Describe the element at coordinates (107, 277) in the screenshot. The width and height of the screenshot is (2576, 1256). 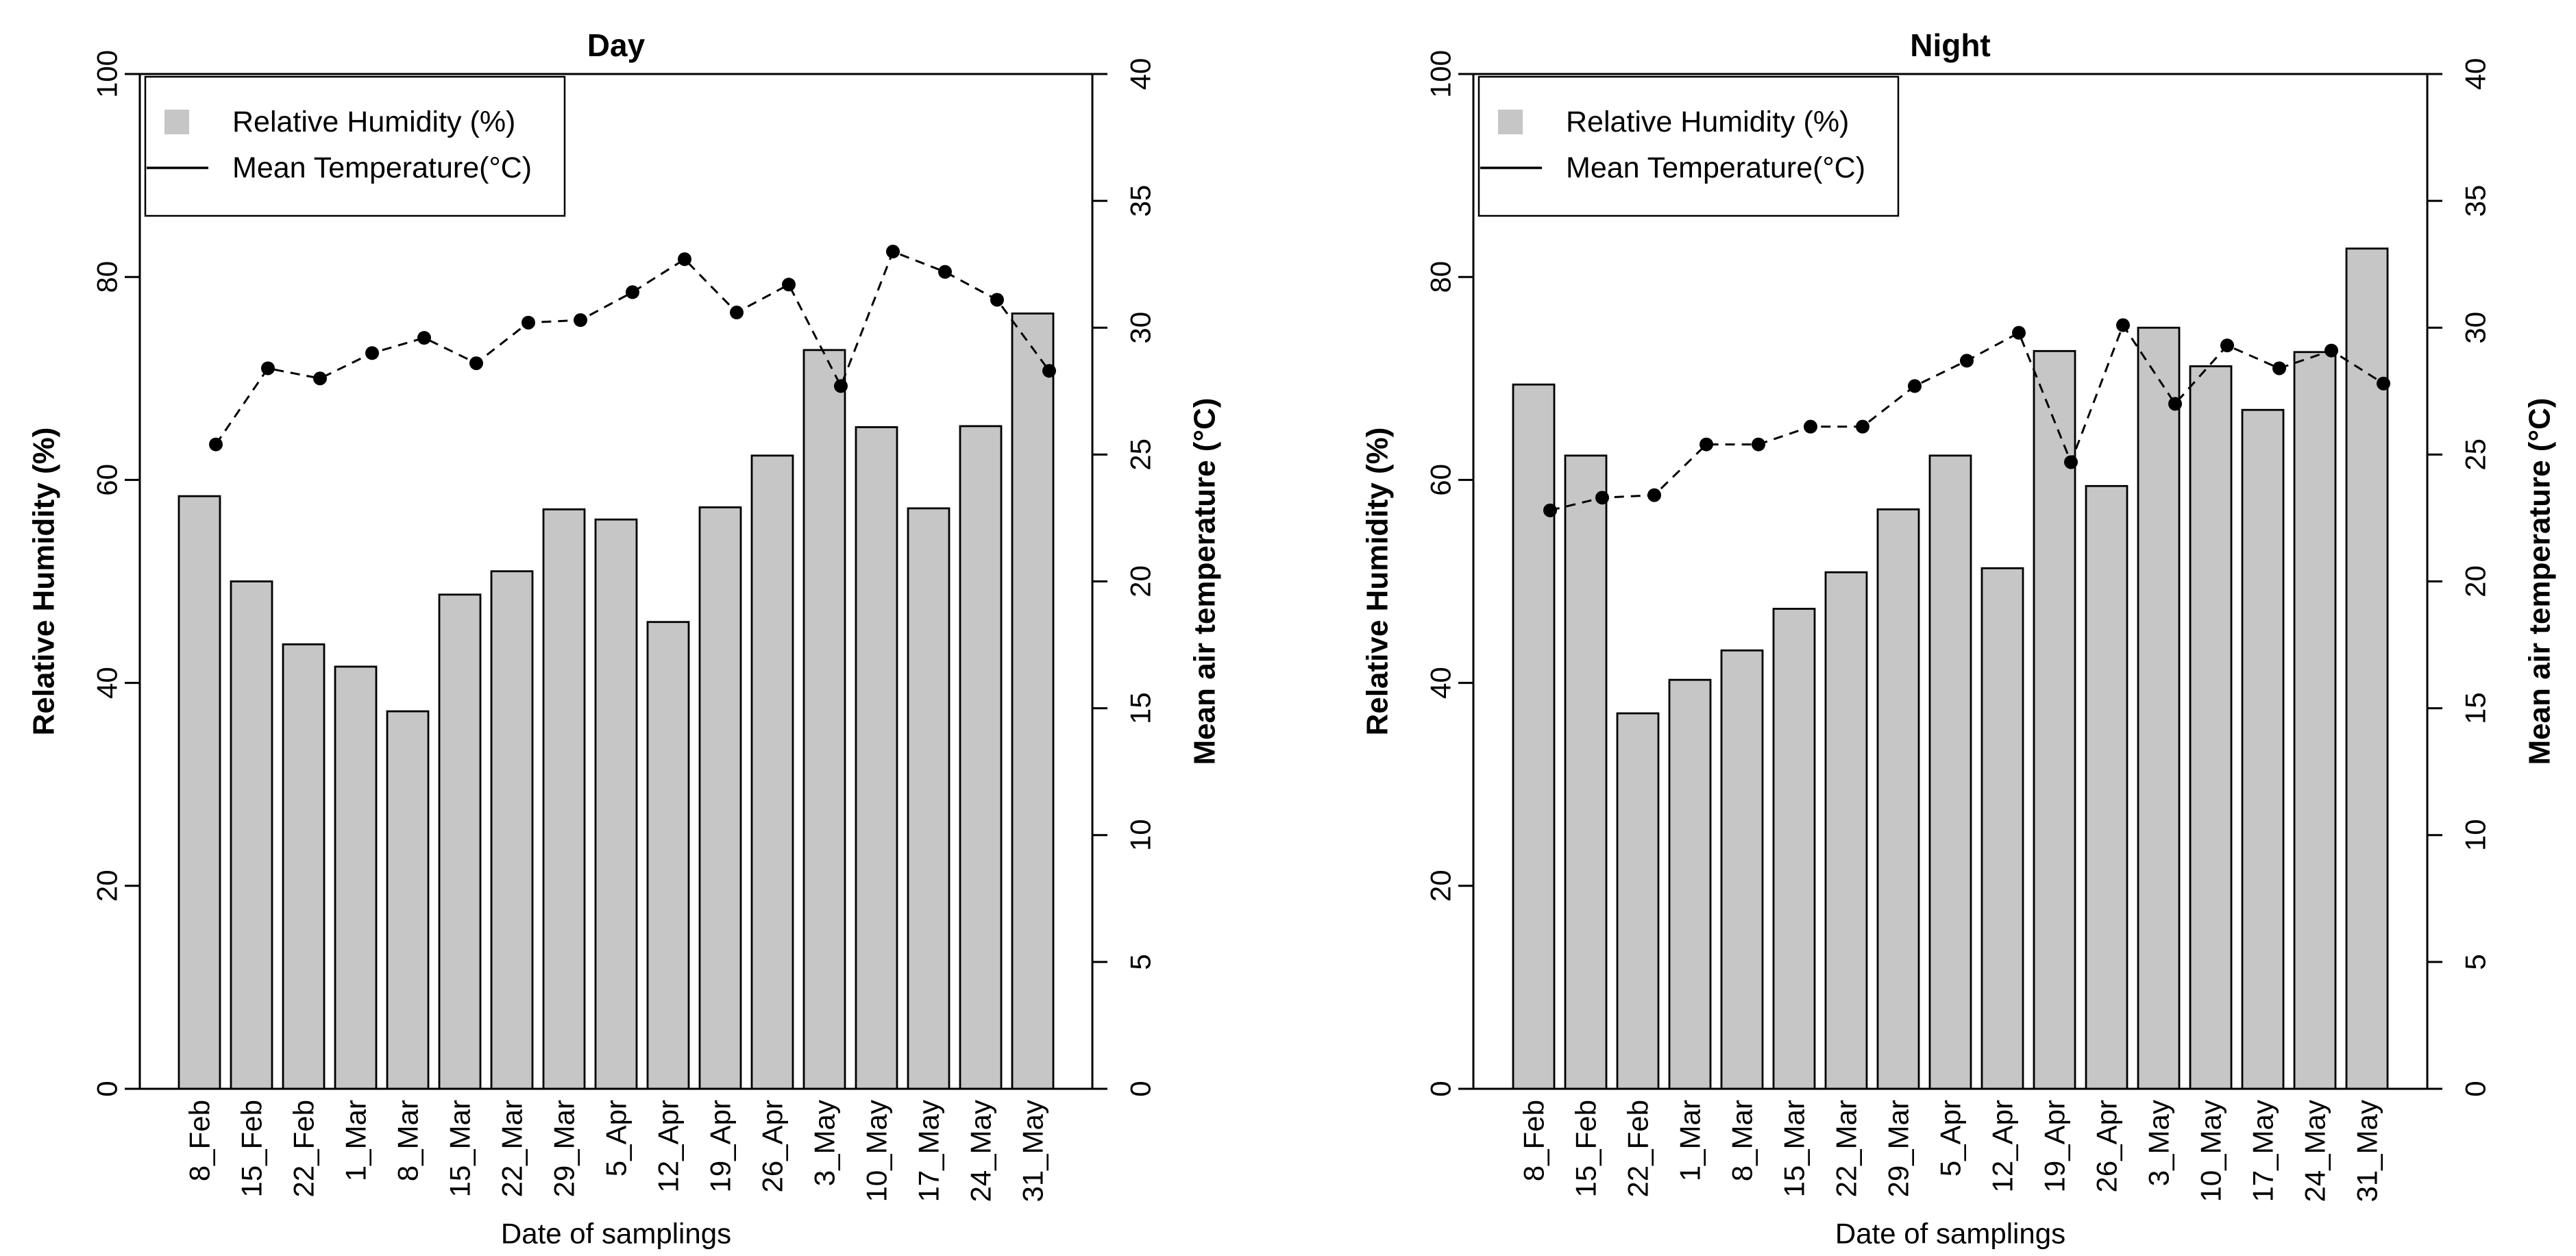
I see `left-tick-label: 80` at that location.